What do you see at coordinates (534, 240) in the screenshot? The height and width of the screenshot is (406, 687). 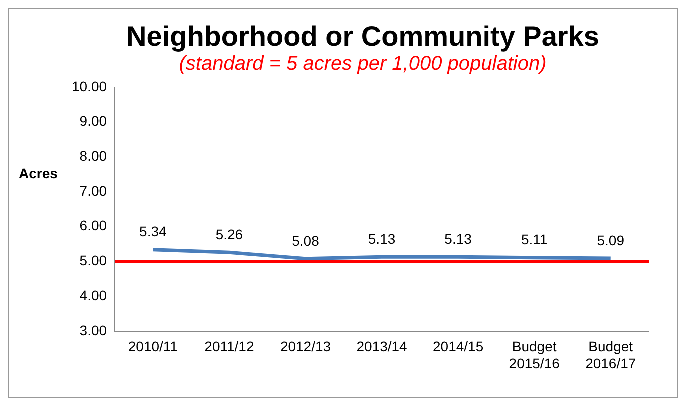 I see `data-label: 5.11` at bounding box center [534, 240].